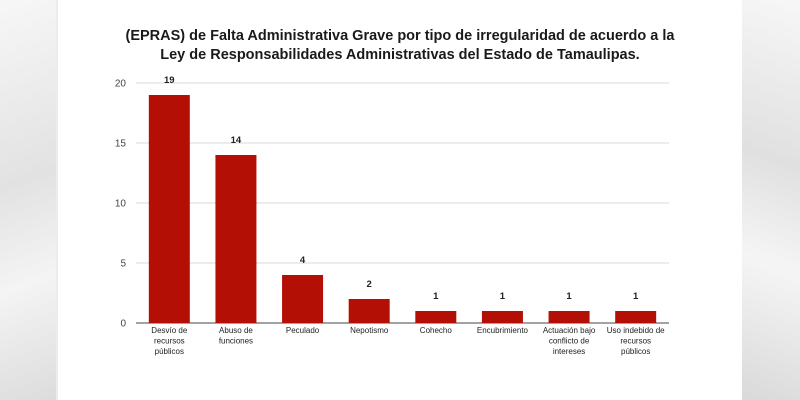  I want to click on x-tick-label-line: Peculado, so click(303, 330).